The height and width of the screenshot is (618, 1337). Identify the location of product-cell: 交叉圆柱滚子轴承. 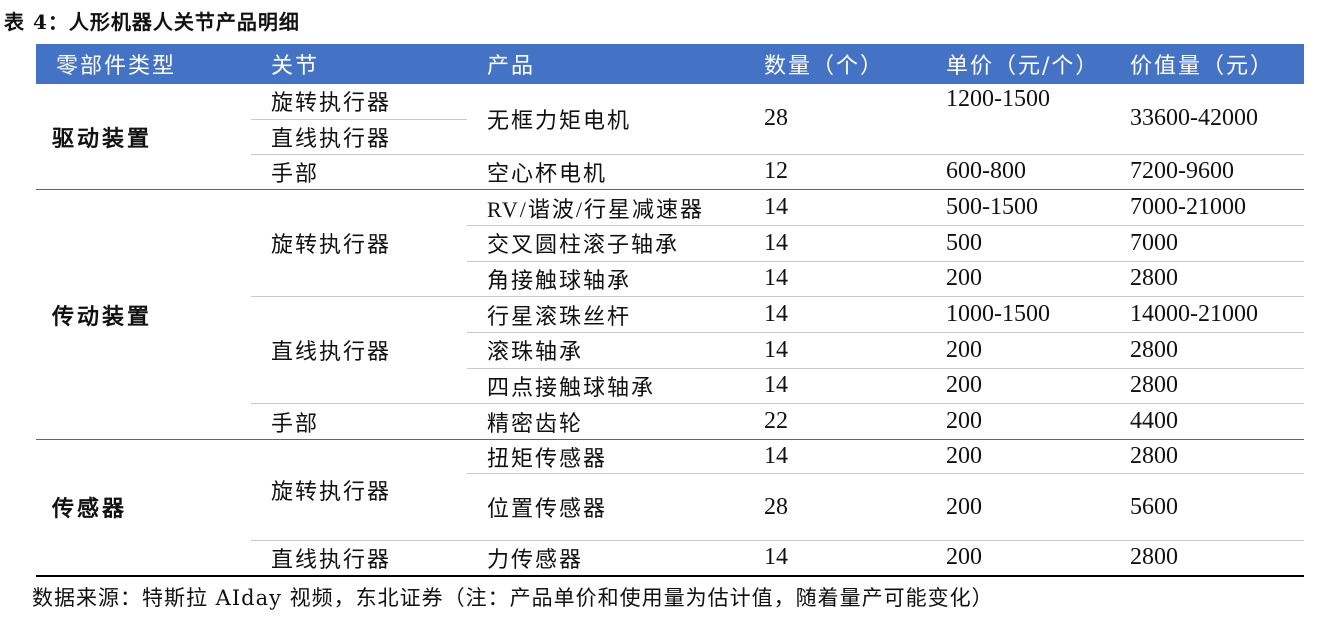
(605, 243).